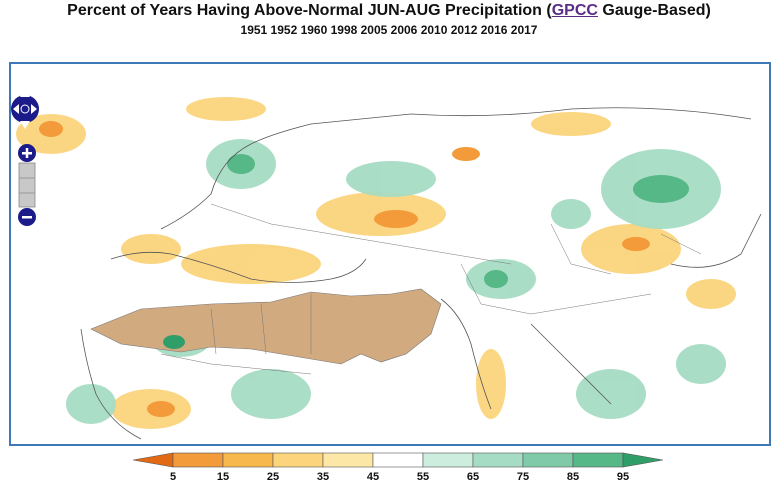 The width and height of the screenshot is (778, 484). Describe the element at coordinates (27, 217) in the screenshot. I see `zoom-out-button` at that location.